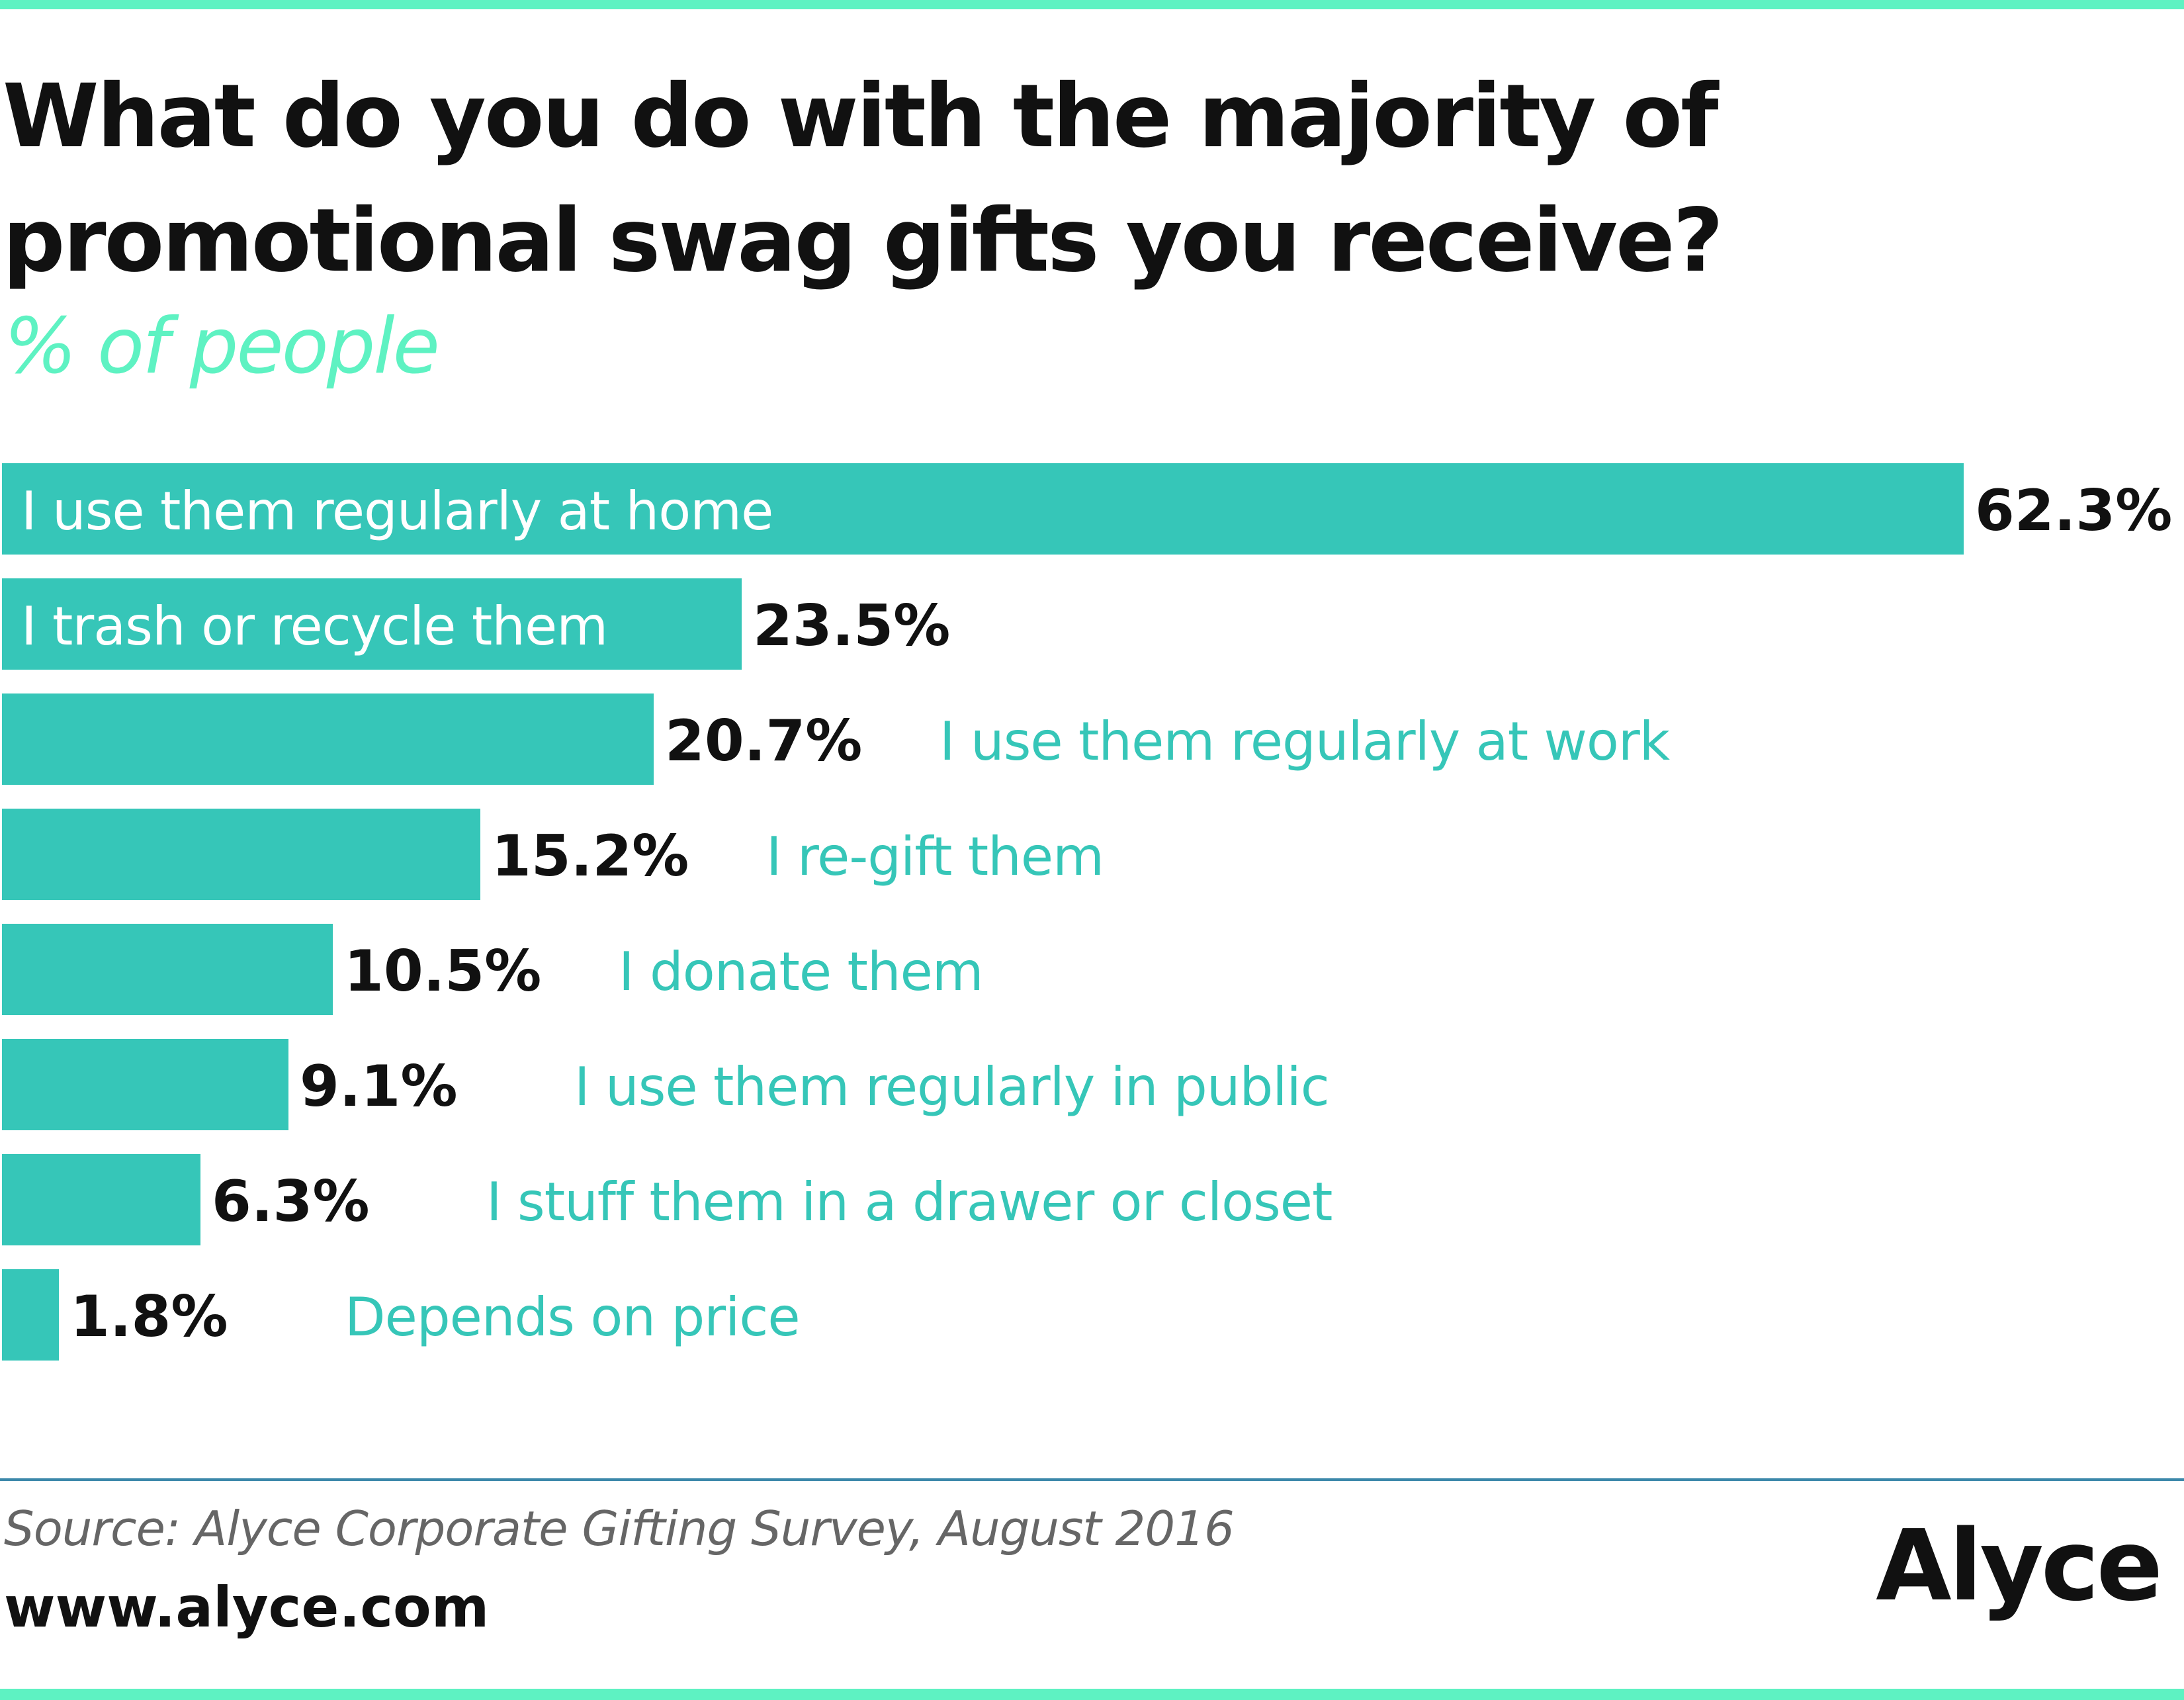  Describe the element at coordinates (2074, 511) in the screenshot. I see `value-label: 62.3%` at that location.